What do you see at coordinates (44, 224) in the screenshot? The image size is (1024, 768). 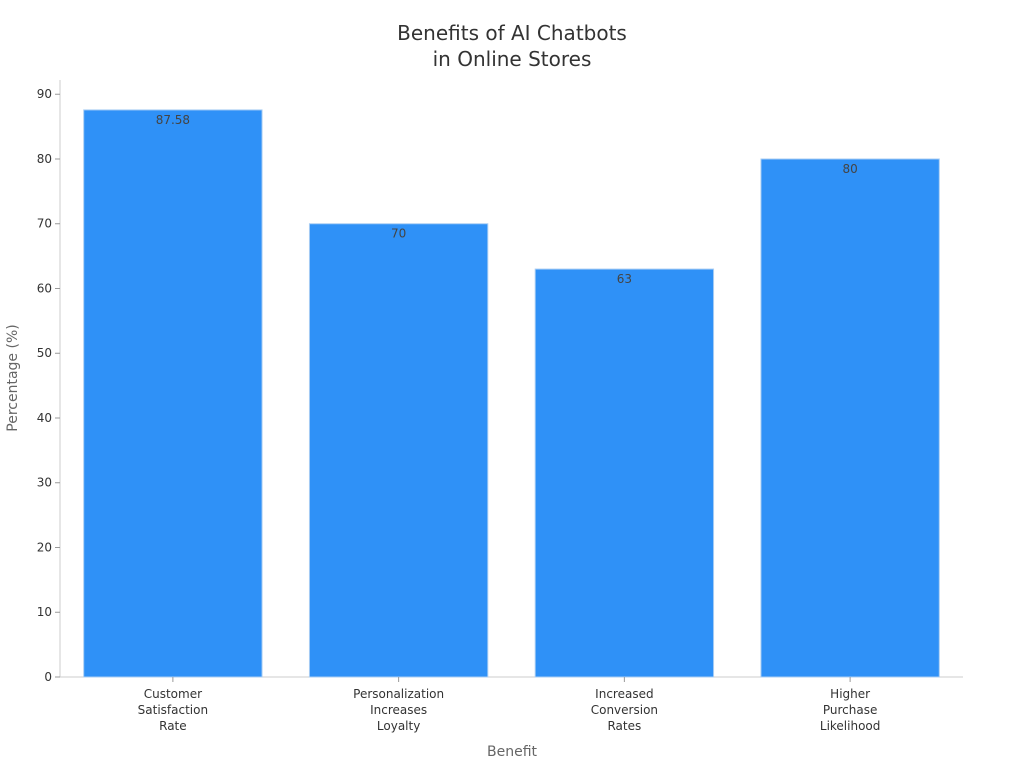 I see `y-tick-label: 70` at bounding box center [44, 224].